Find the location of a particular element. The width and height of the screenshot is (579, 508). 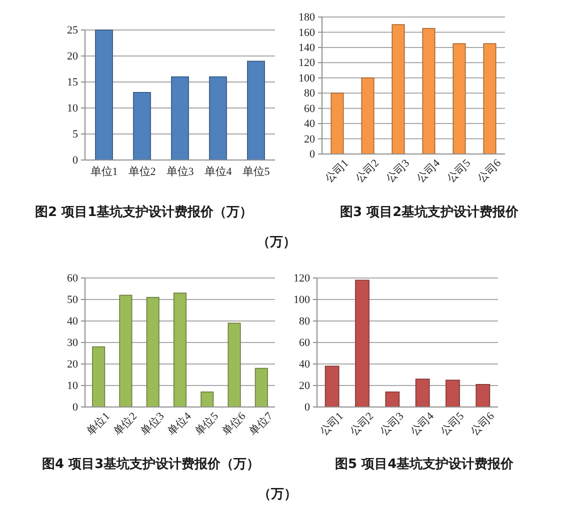

y-tick-label: 140 is located at coordinates (307, 48).